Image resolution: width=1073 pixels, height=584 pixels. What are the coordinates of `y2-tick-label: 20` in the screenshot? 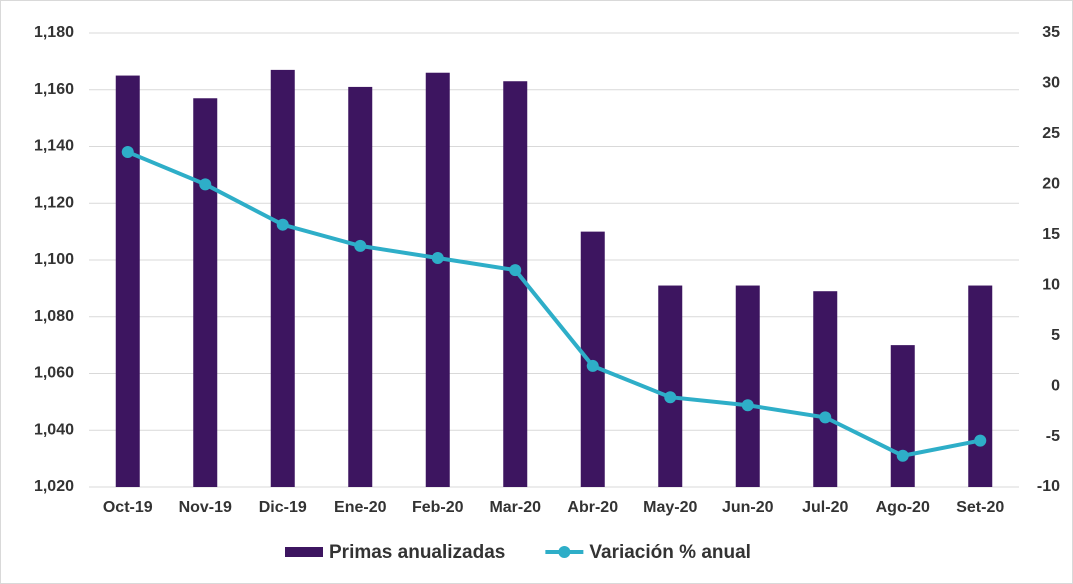 It's located at (1051, 184).